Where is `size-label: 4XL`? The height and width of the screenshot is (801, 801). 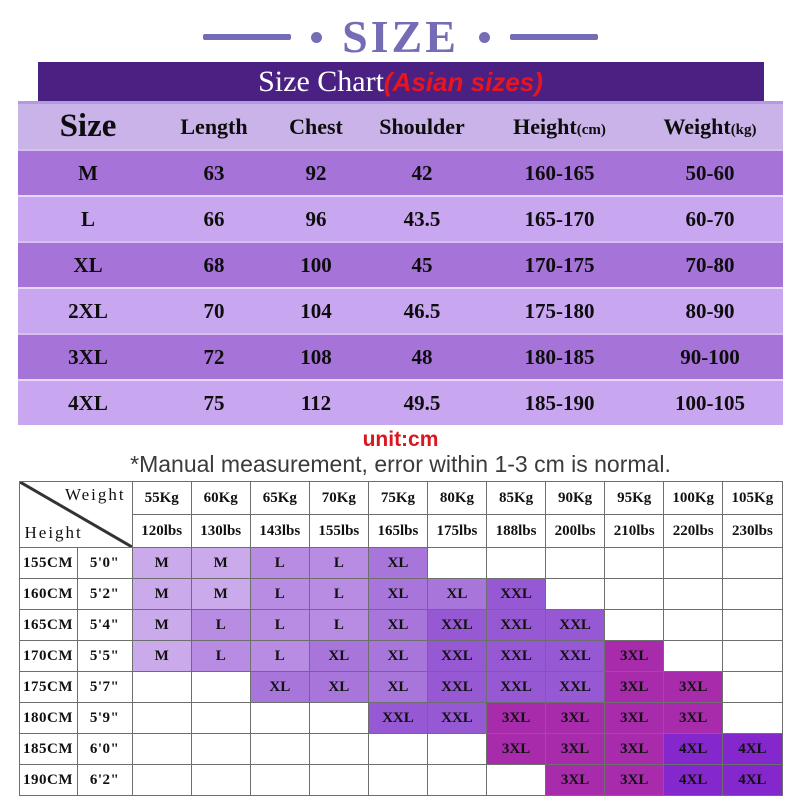 size-label: 4XL is located at coordinates (88, 402).